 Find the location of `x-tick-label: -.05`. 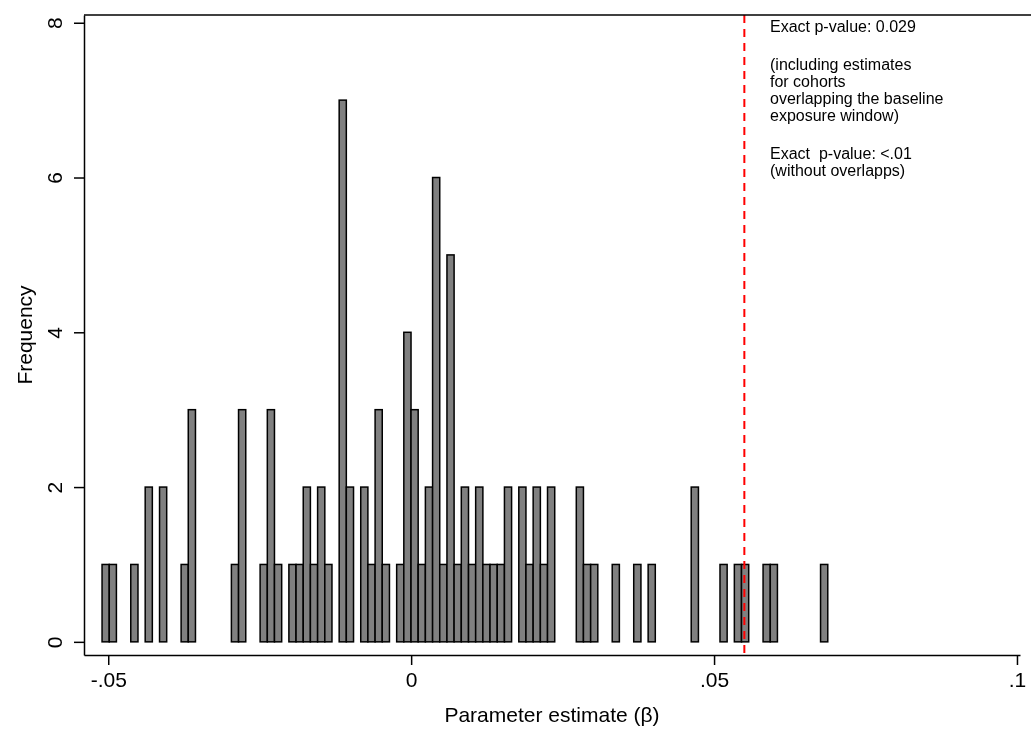

x-tick-label: -.05 is located at coordinates (108, 679).